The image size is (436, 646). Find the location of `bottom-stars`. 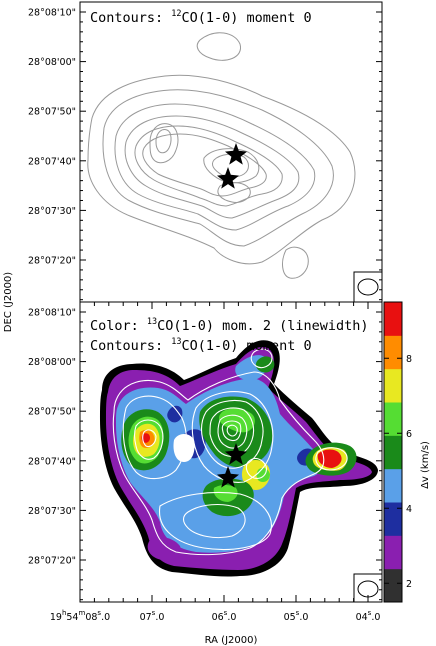

bottom-stars is located at coordinates (232, 465).